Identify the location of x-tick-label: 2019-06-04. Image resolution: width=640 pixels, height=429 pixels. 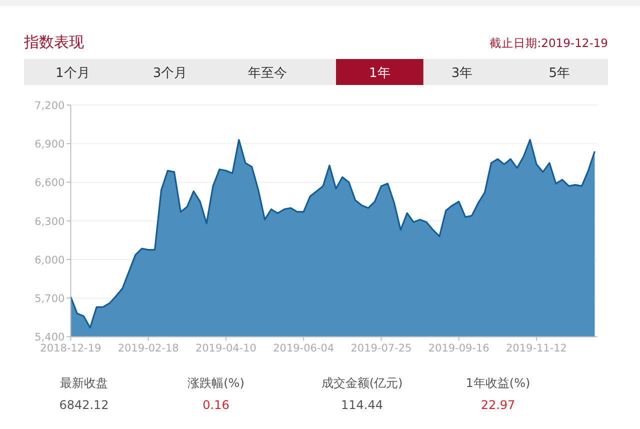
(303, 348).